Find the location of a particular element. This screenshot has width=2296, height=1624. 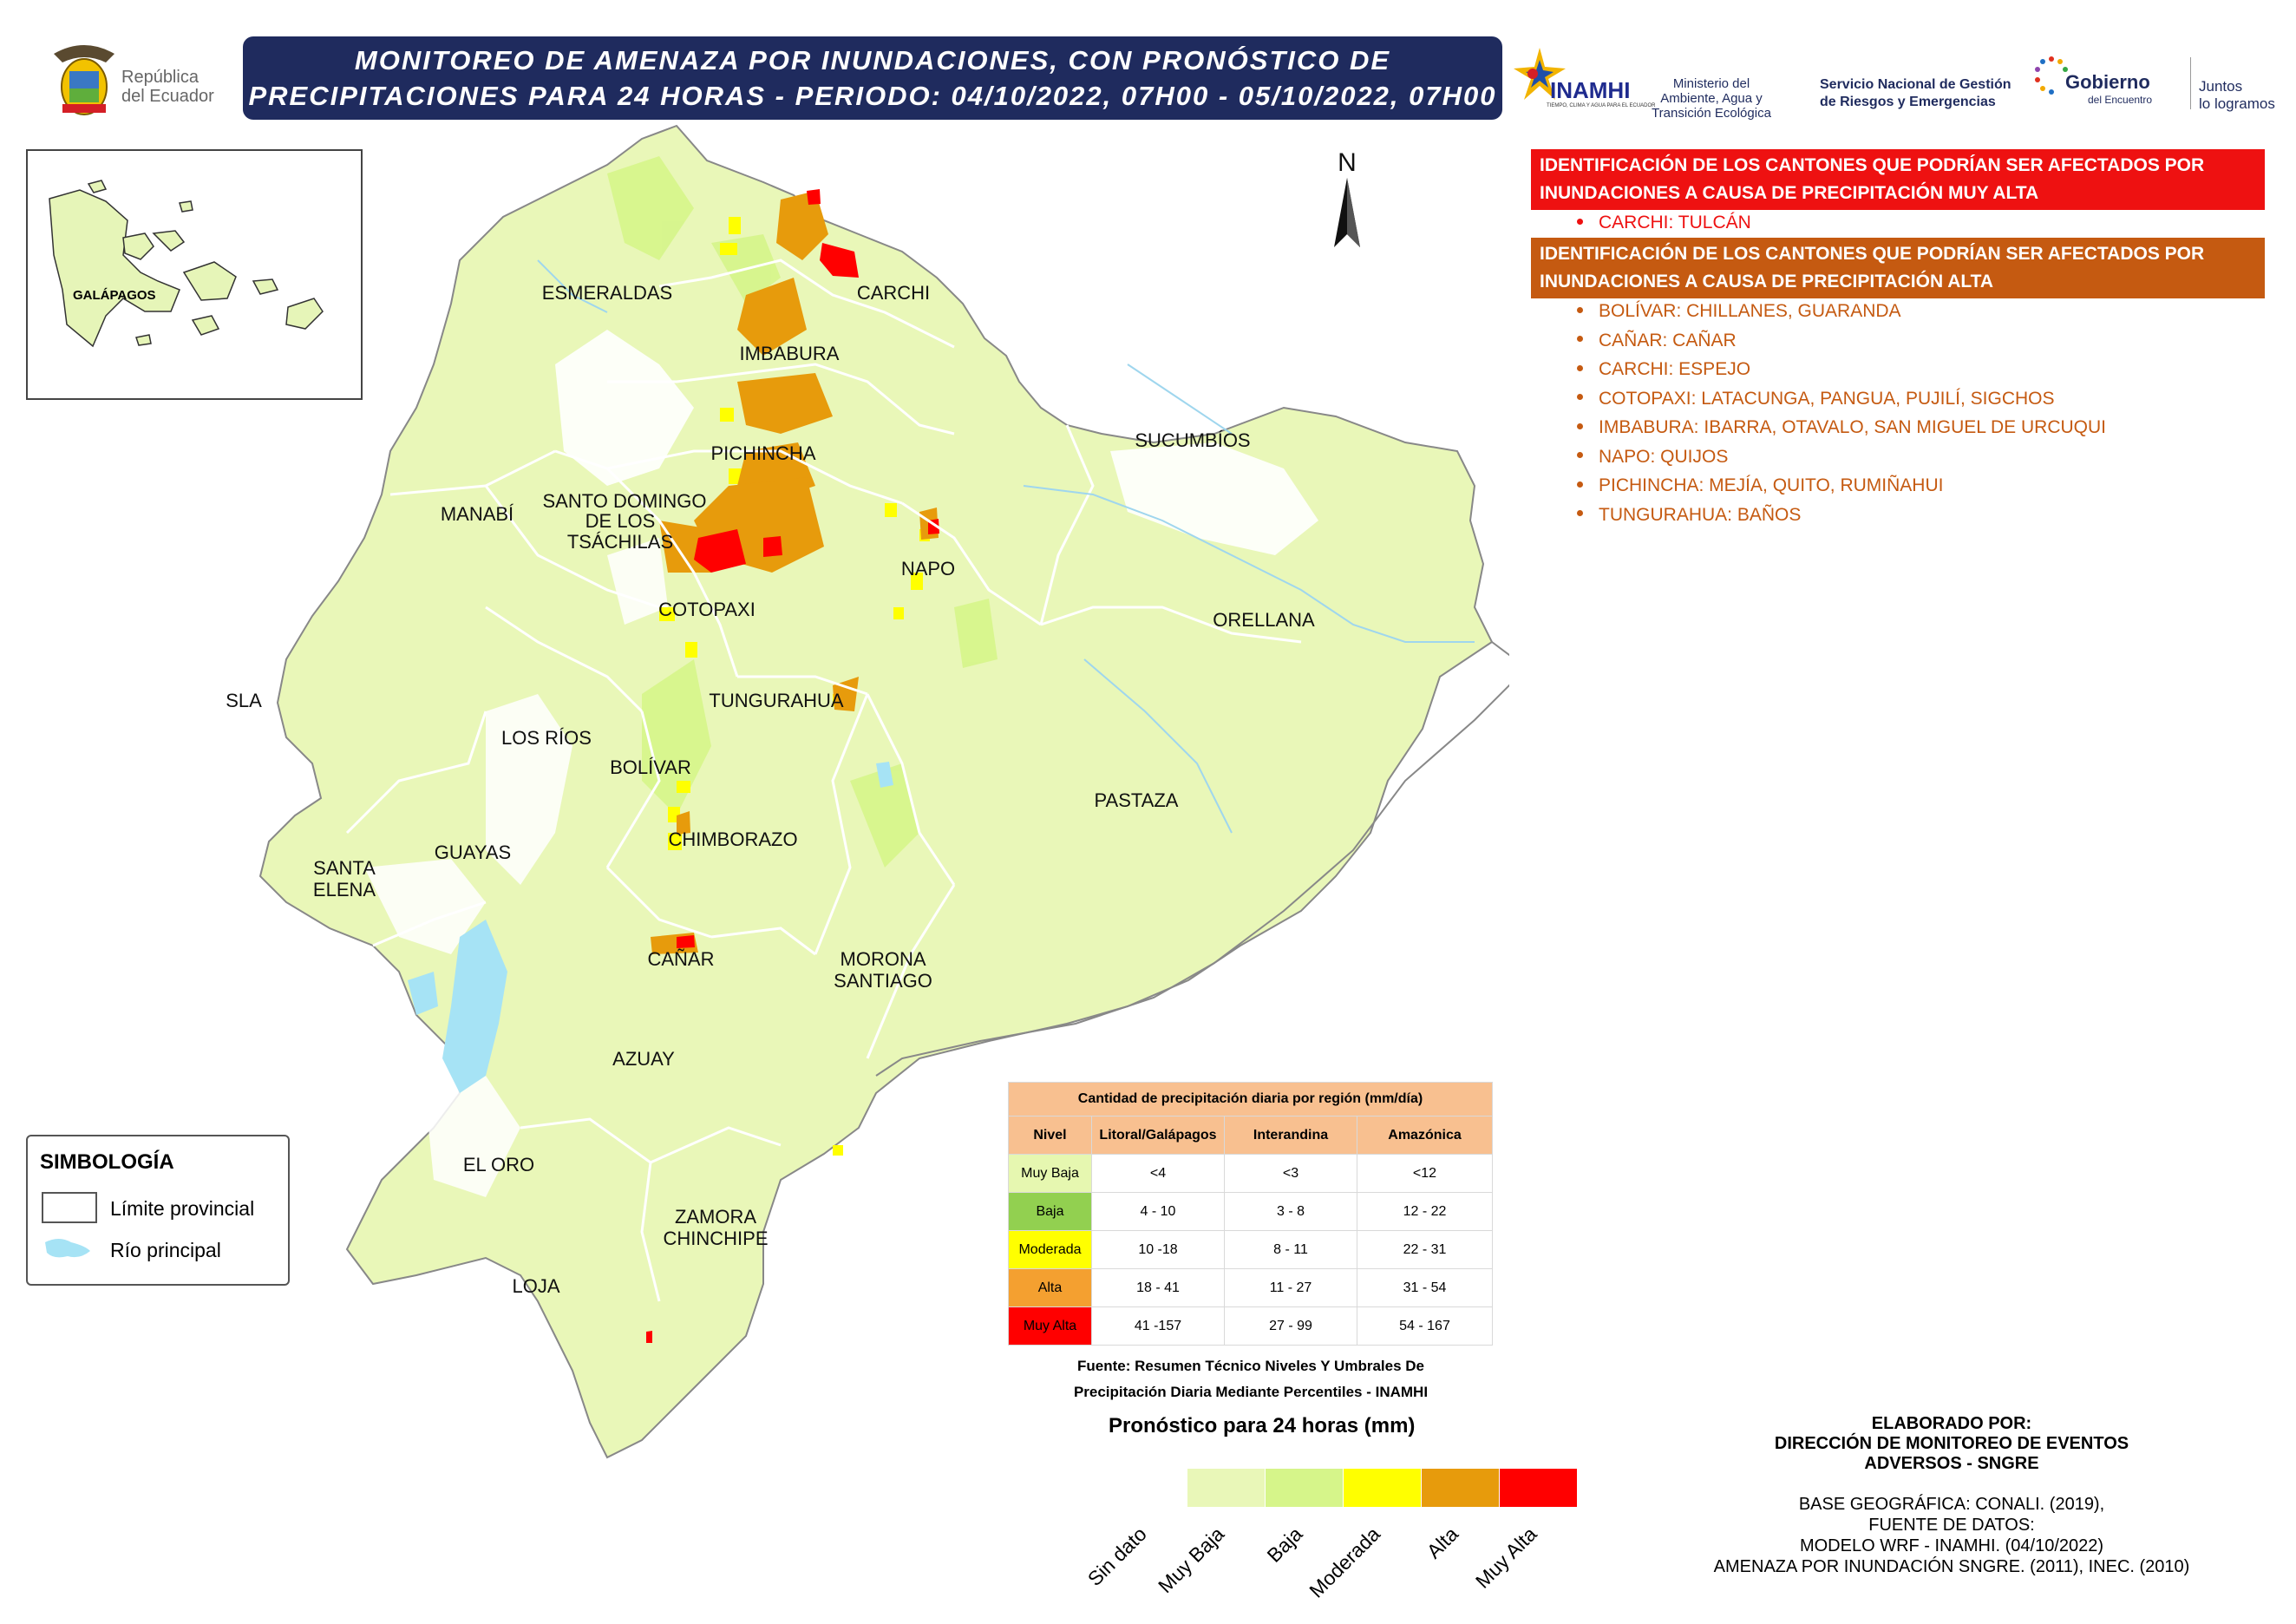

province-label: MANABÍ is located at coordinates (478, 514).